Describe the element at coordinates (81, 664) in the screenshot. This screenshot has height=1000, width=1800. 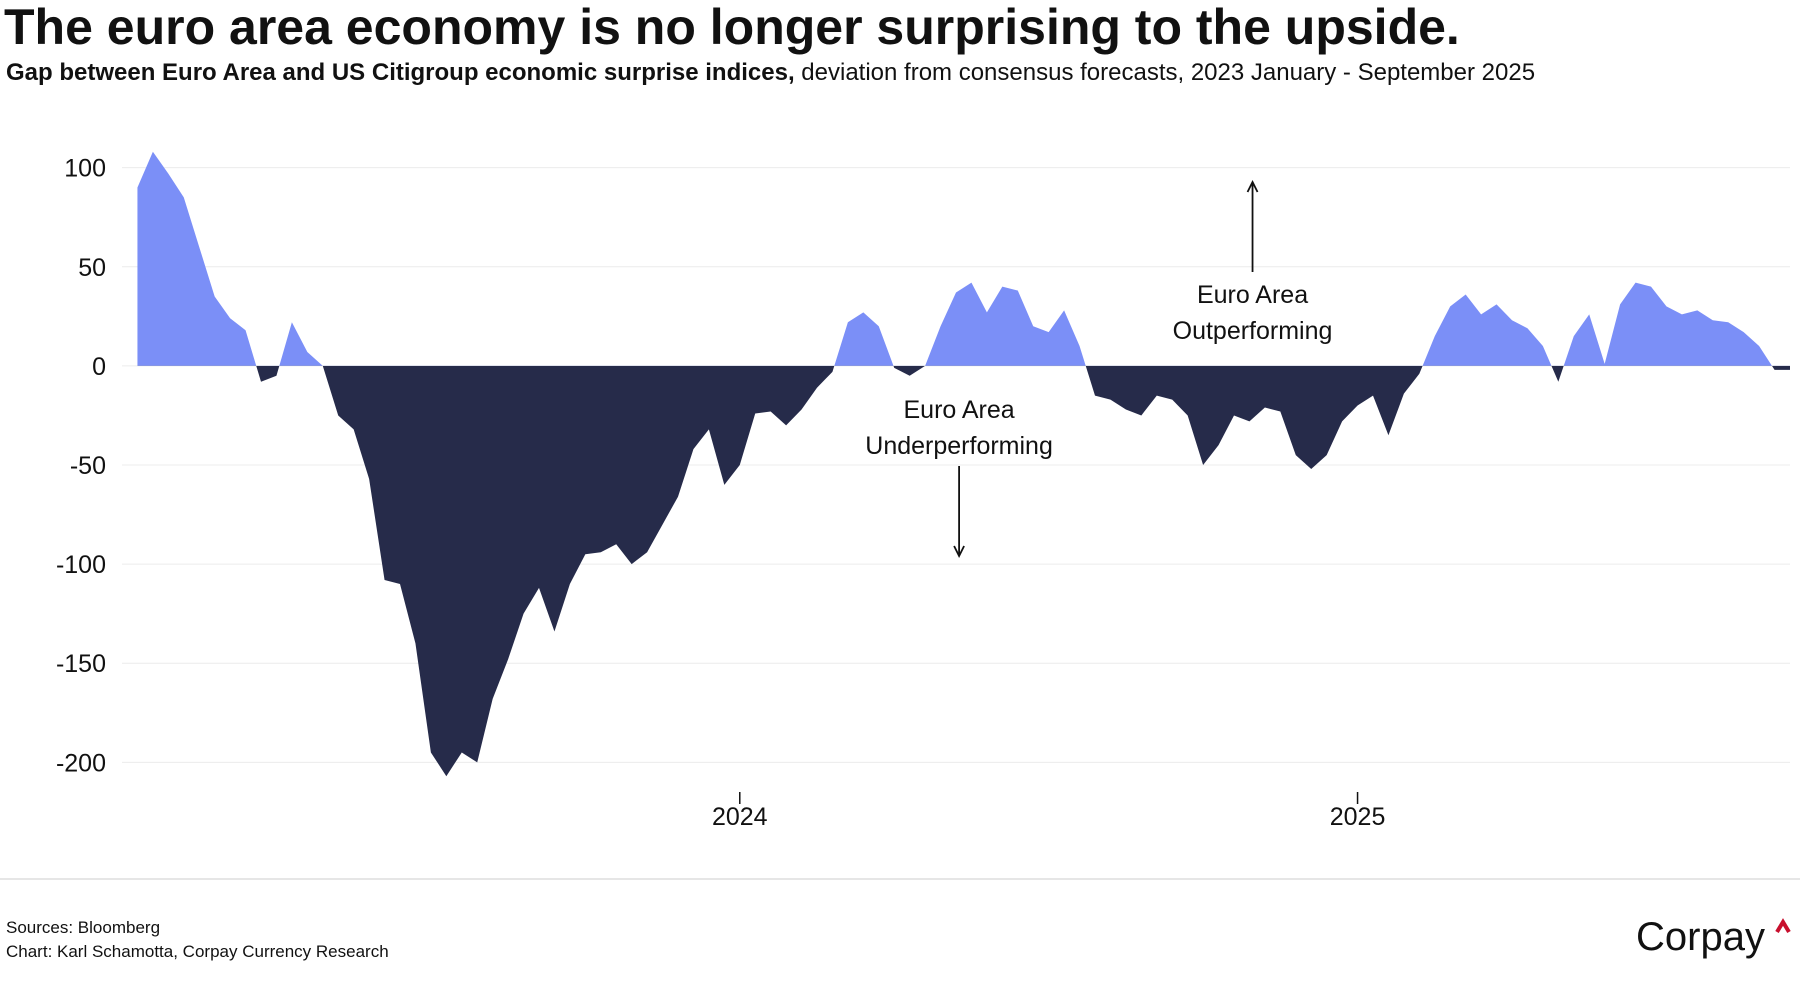
I see `y-tick-label: -150` at that location.